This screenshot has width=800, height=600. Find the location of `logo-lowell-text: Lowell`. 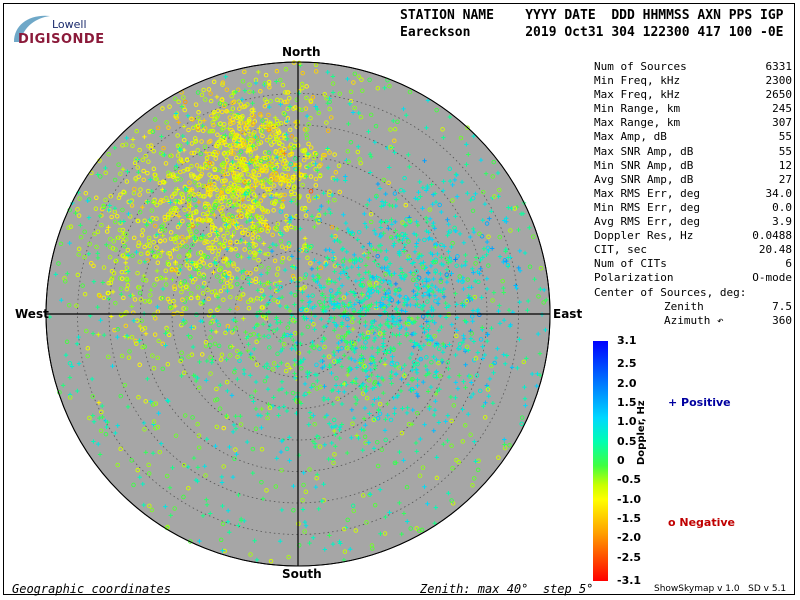

logo-lowell-text: Lowell is located at coordinates (69, 24).